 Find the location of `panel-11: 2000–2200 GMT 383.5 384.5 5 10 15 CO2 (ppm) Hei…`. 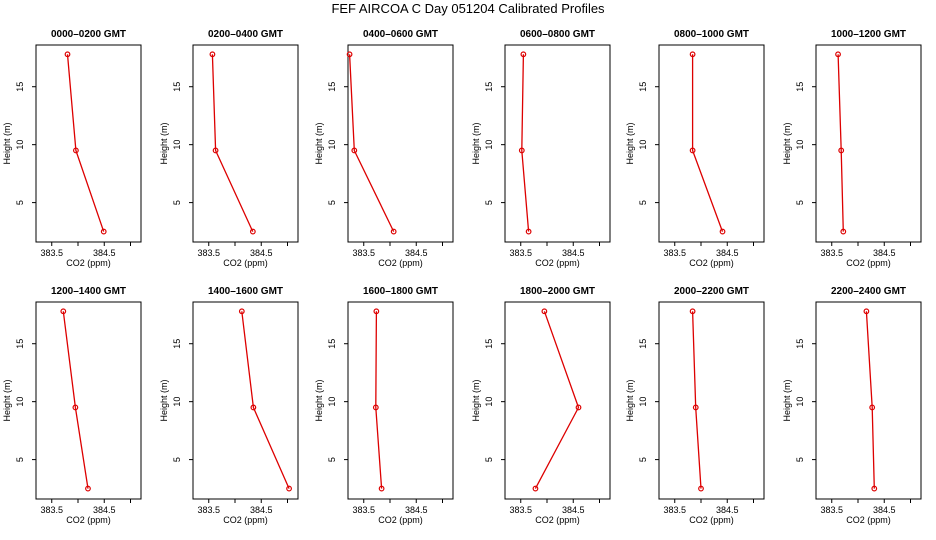

panel-11: 2000–2200 GMT 383.5 384.5 5 10 15 CO2 (ppm) Hei… is located at coordinates (695, 405).